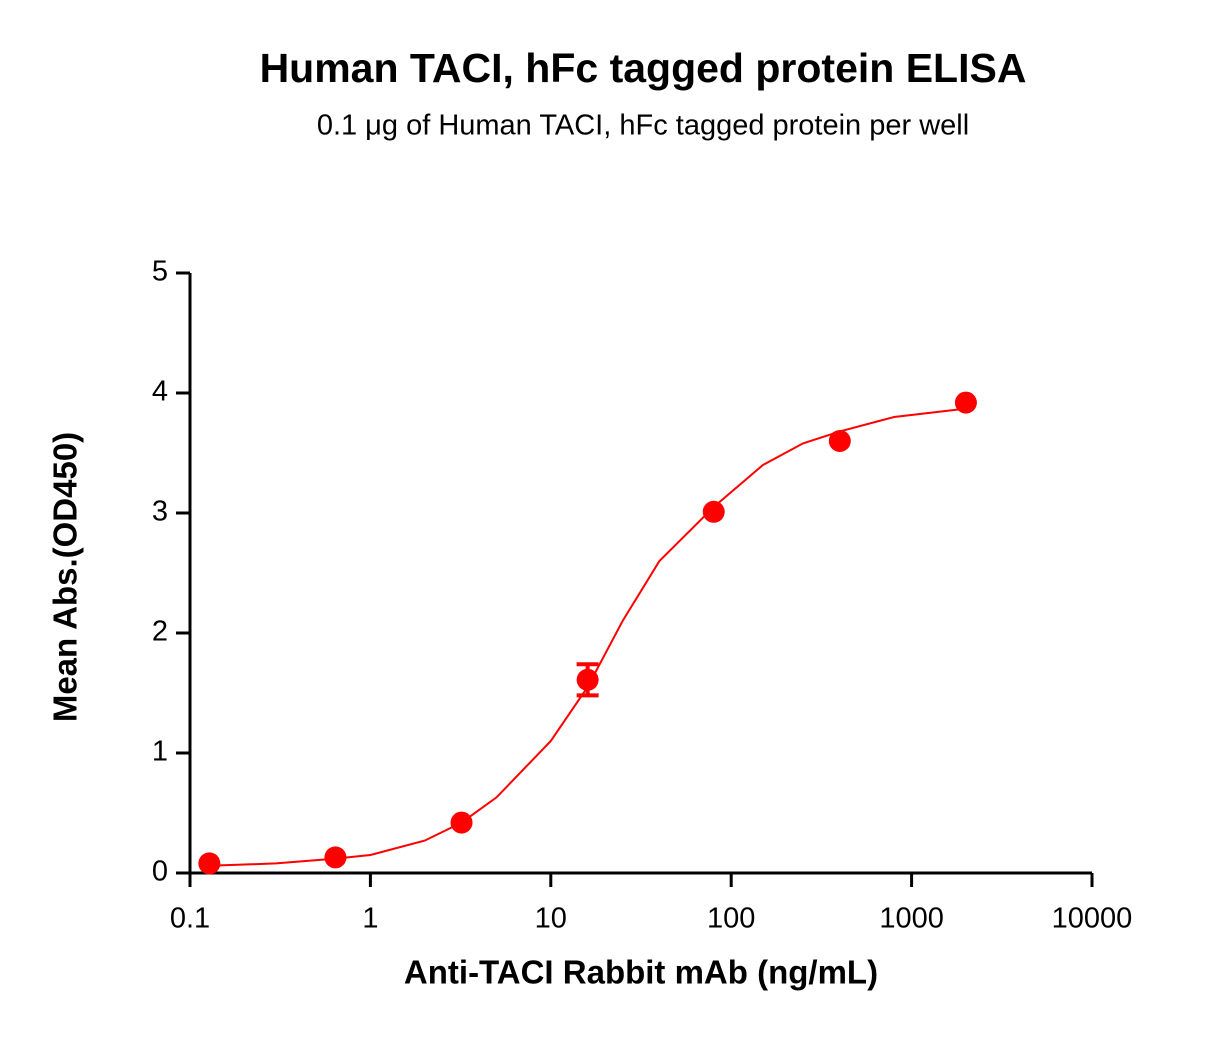 This screenshot has width=1217, height=1038. Describe the element at coordinates (370, 919) in the screenshot. I see `x-tick-label: 1` at that location.